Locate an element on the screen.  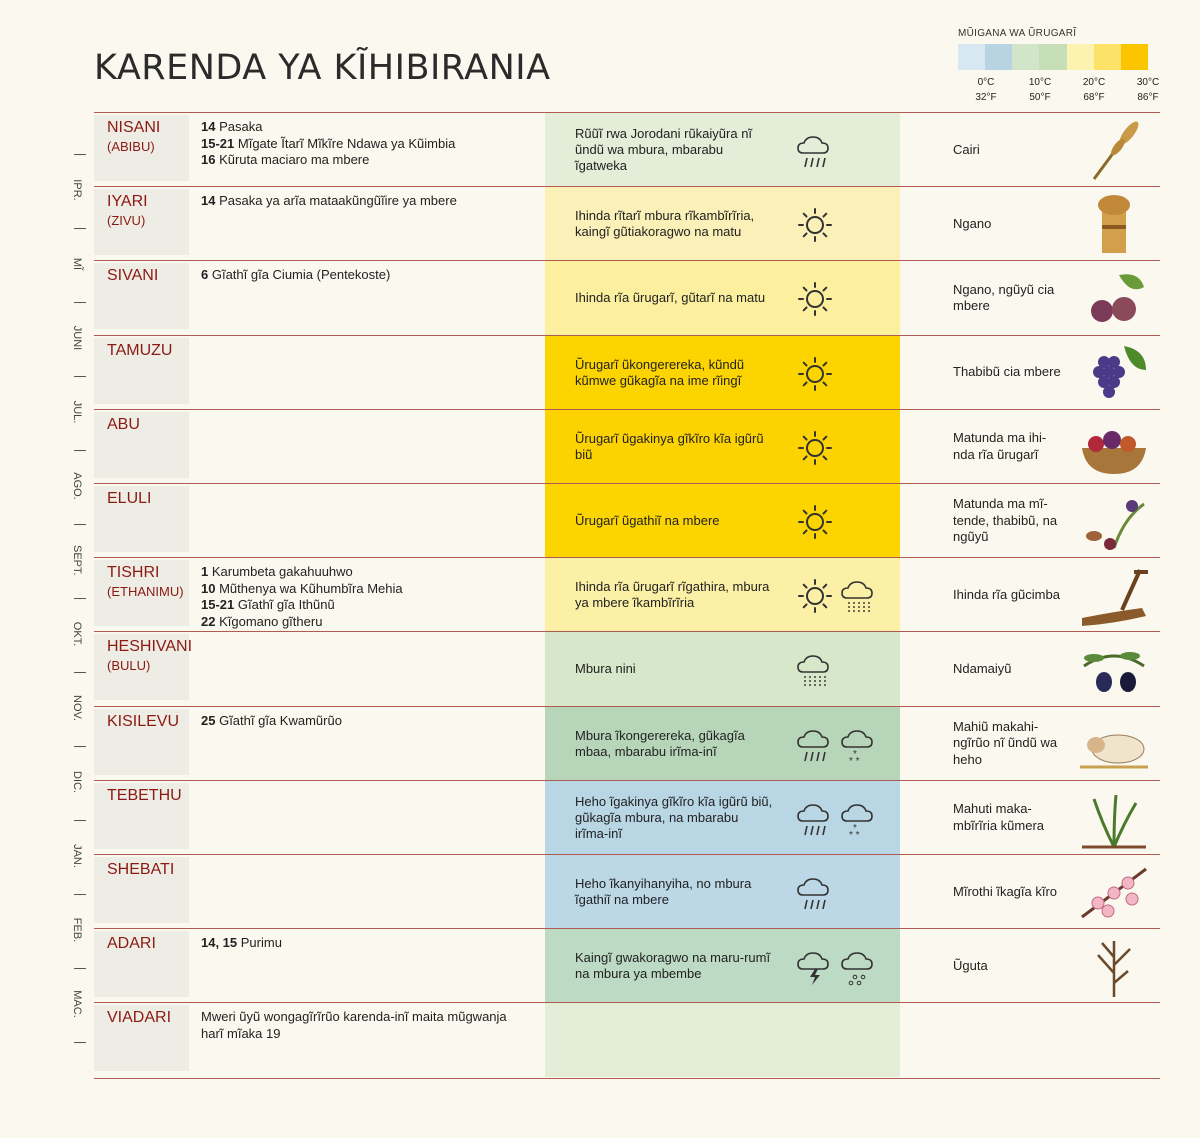
legend-tick: 30°C 86°F is located at coordinates (1148, 90).